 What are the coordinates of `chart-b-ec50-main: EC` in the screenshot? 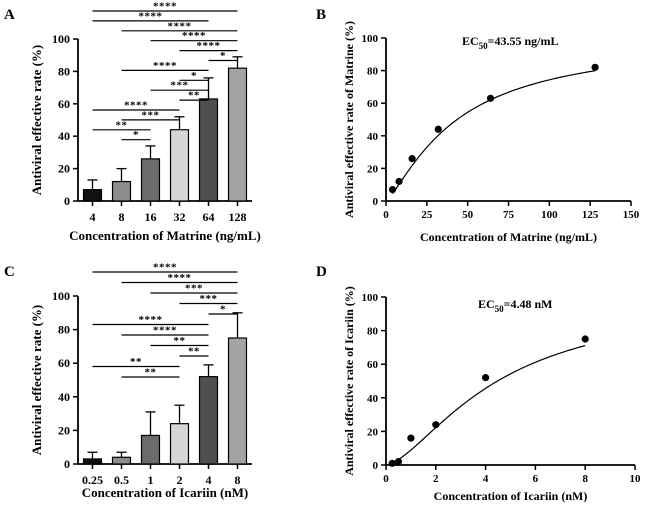 It's located at (470, 41).